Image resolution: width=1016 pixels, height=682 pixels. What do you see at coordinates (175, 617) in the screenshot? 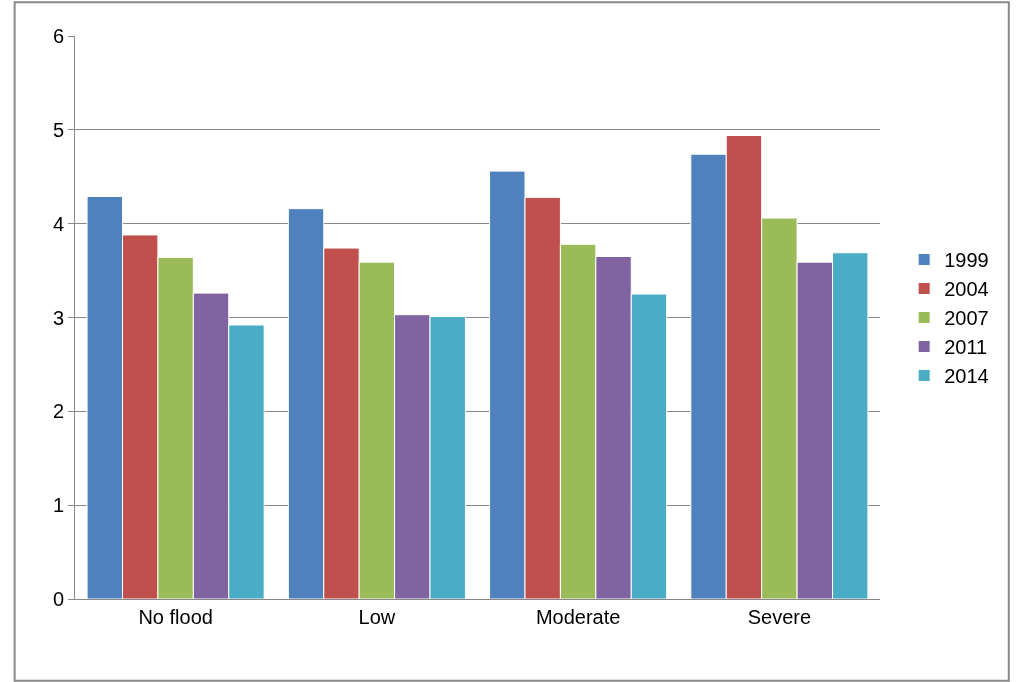
I see `x-tick-label: No flood` at bounding box center [175, 617].